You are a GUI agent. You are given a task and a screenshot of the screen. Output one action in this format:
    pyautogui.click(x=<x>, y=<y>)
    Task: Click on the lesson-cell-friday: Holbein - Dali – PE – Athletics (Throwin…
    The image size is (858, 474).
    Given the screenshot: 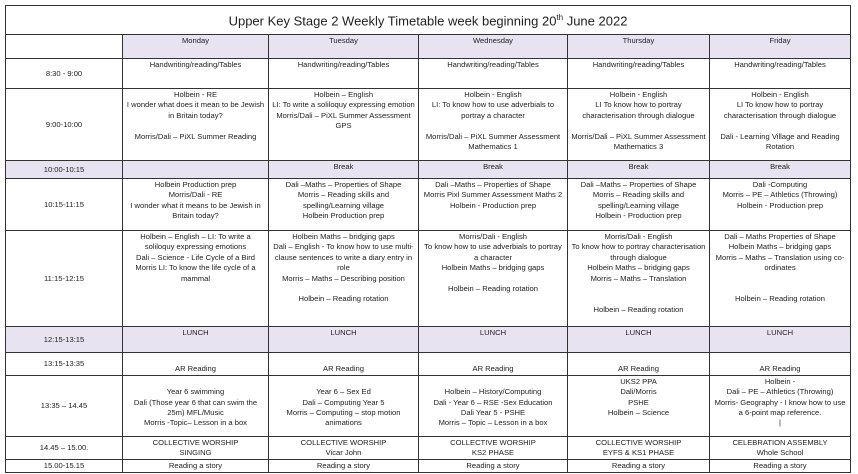 What is the action you would take?
    pyautogui.click(x=780, y=405)
    